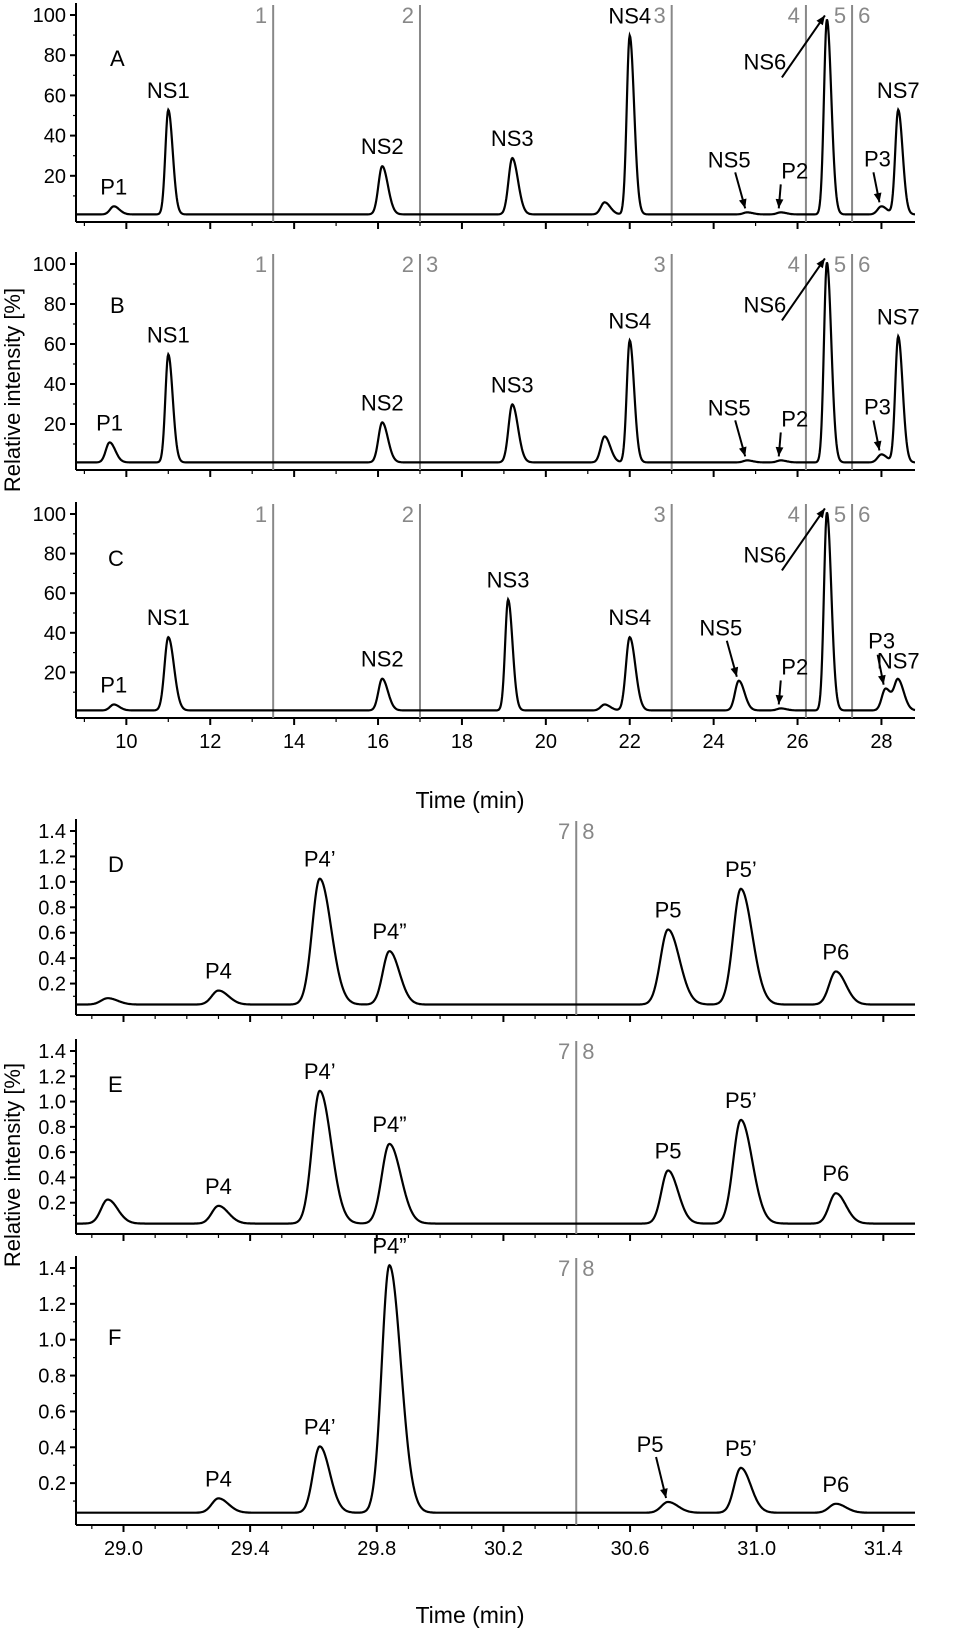  What do you see at coordinates (756, 1549) in the screenshot?
I see `x-tick-label: 31.0` at bounding box center [756, 1549].